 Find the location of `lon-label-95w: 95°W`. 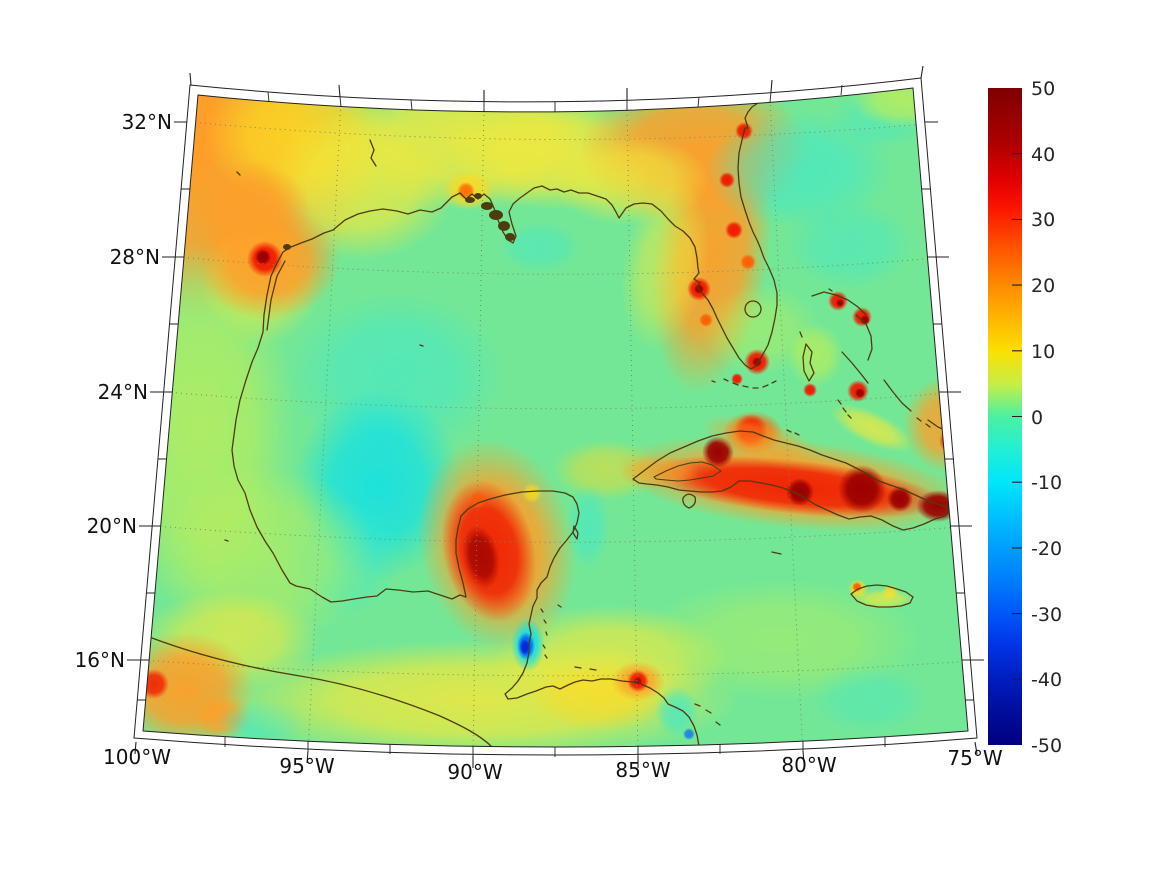

lon-label-95w: 95°W is located at coordinates (306, 766).